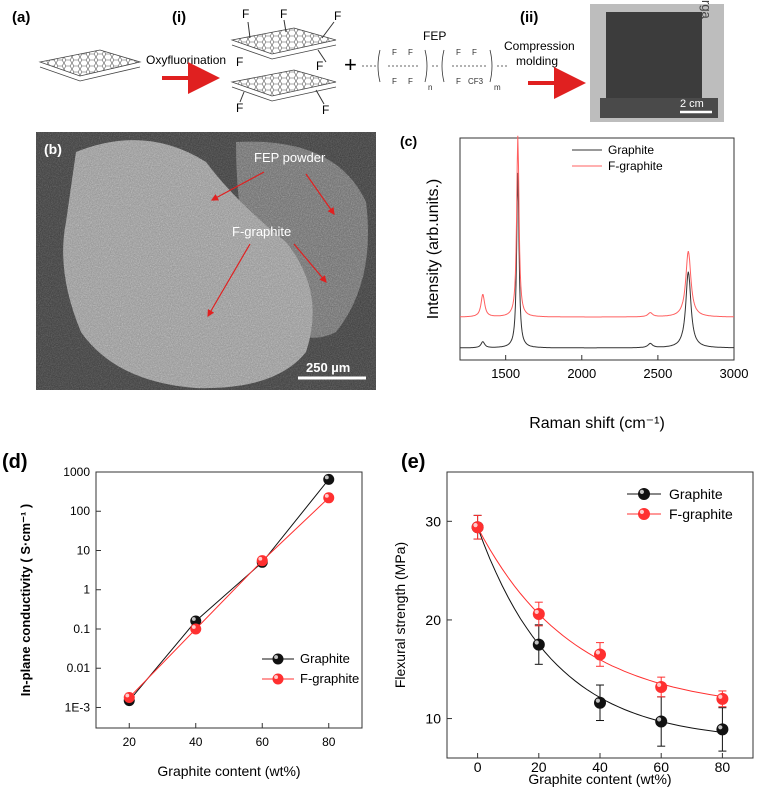  What do you see at coordinates (90, 63) in the screenshot?
I see `graphite-sheet` at bounding box center [90, 63].